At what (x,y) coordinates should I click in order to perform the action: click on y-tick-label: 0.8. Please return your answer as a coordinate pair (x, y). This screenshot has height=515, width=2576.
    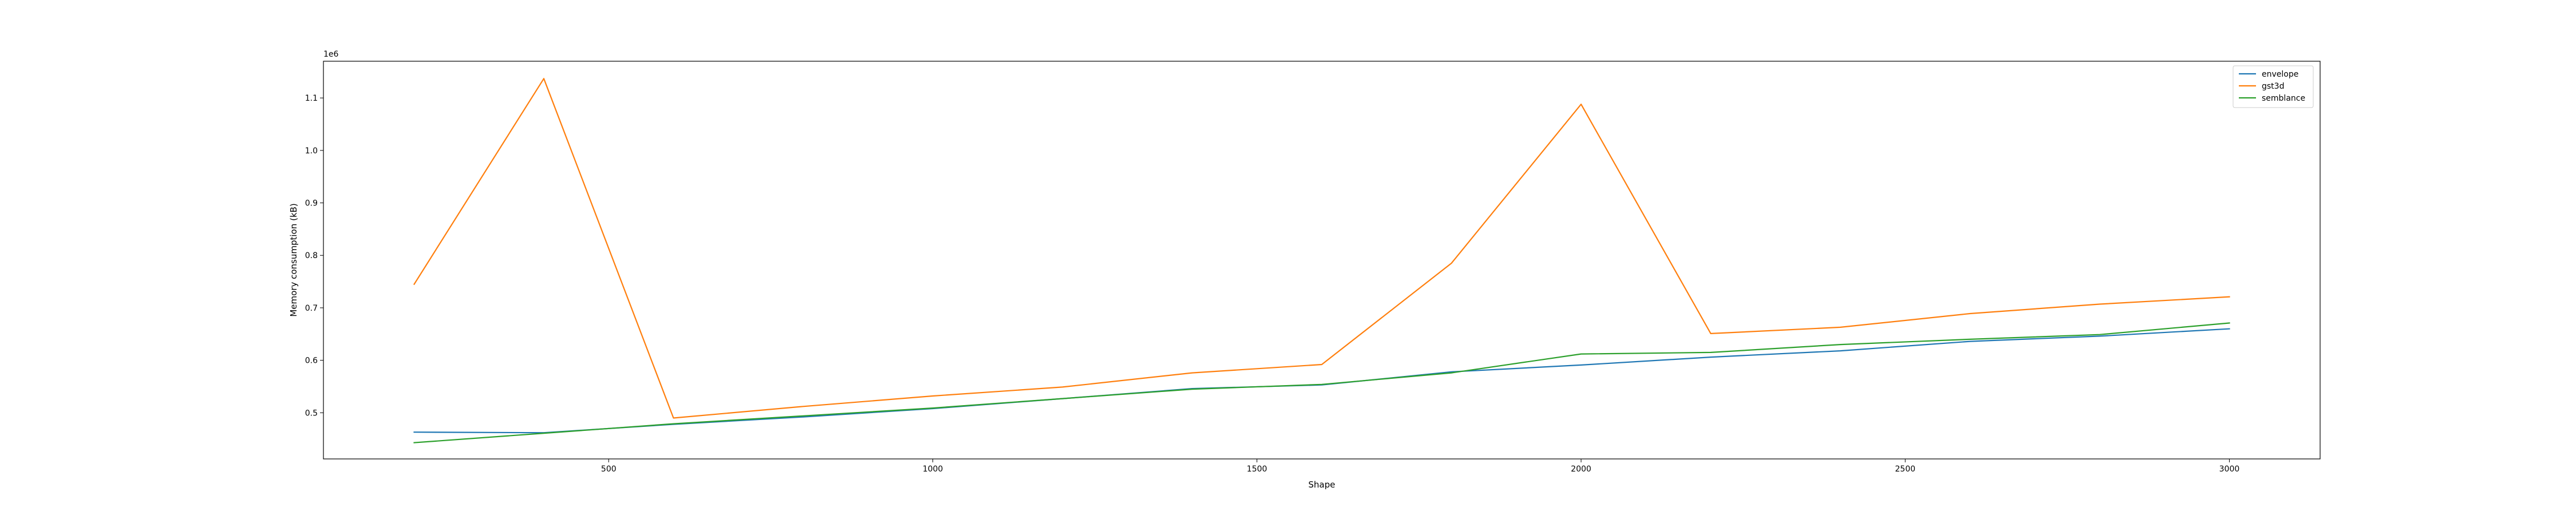
    Looking at the image, I should click on (311, 255).